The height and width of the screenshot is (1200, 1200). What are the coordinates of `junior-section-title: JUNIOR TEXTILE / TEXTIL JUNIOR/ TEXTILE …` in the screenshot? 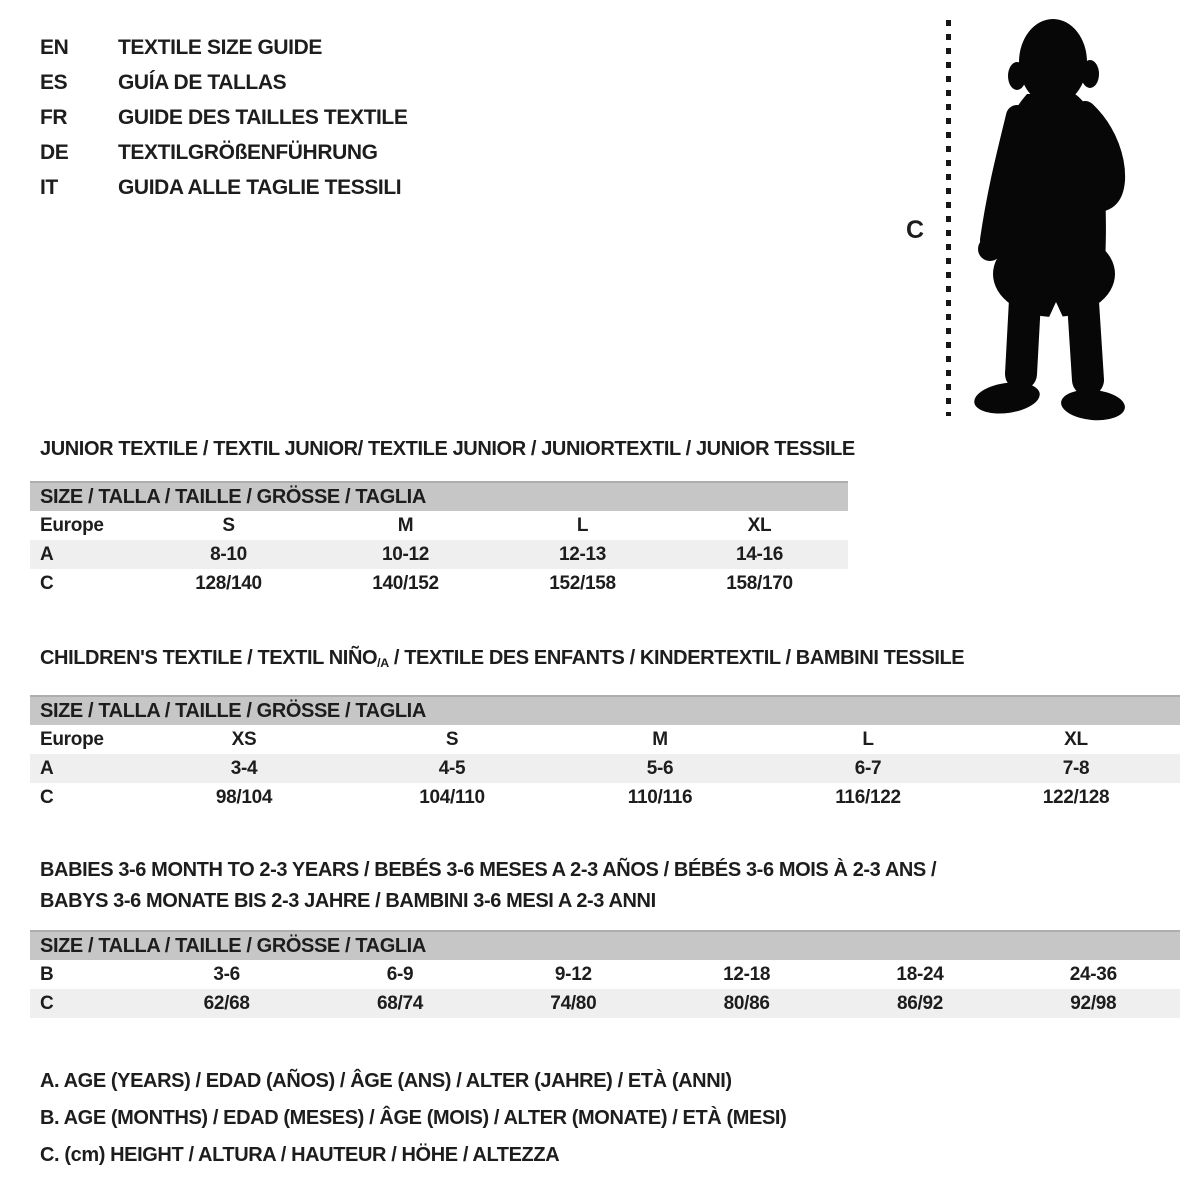 It's located at (447, 449).